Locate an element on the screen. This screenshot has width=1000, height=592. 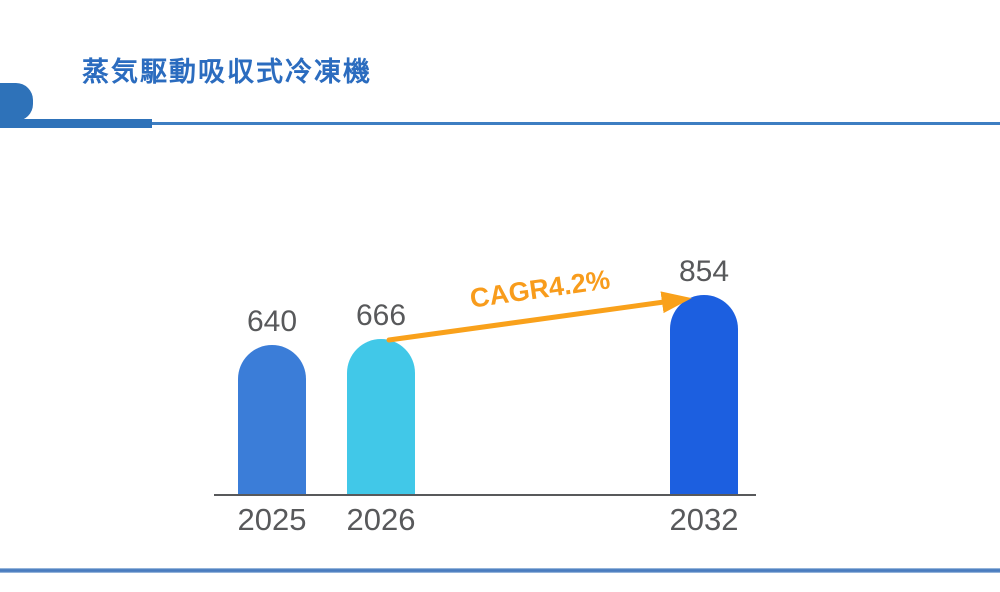
x-axis-line is located at coordinates (485, 495).